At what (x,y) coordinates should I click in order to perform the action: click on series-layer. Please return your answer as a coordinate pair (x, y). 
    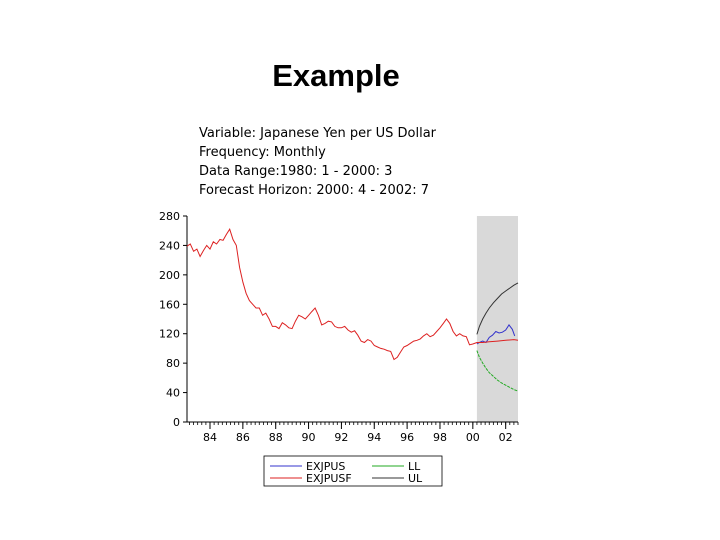
    Looking at the image, I should click on (352, 310).